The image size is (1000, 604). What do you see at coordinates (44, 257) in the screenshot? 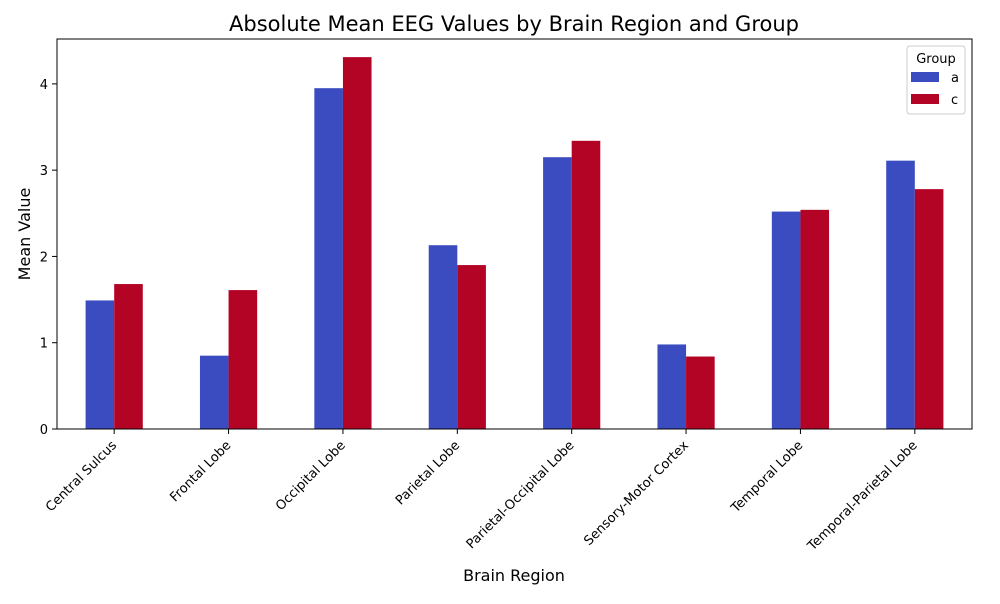
I see `y-tick-label: 2` at bounding box center [44, 257].